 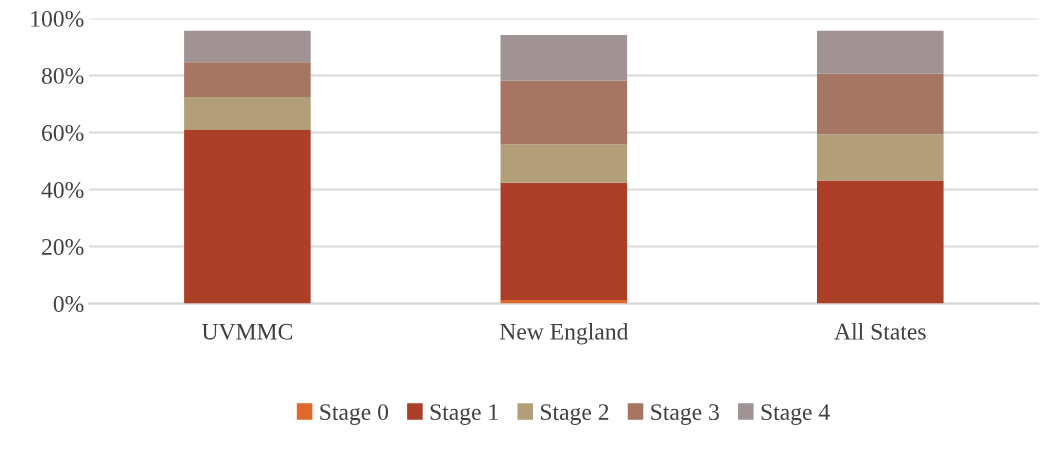 I want to click on legend-label: Stage 1, so click(x=464, y=414).